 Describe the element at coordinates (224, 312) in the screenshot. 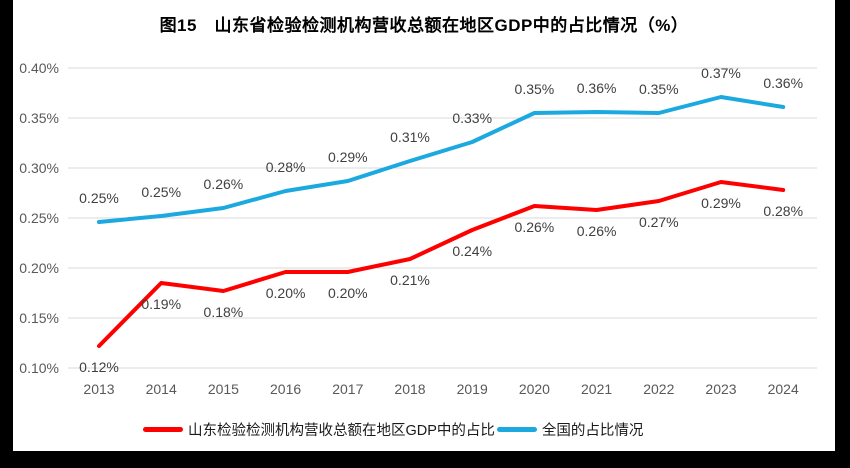

I see `data-label: 0.18%` at that location.